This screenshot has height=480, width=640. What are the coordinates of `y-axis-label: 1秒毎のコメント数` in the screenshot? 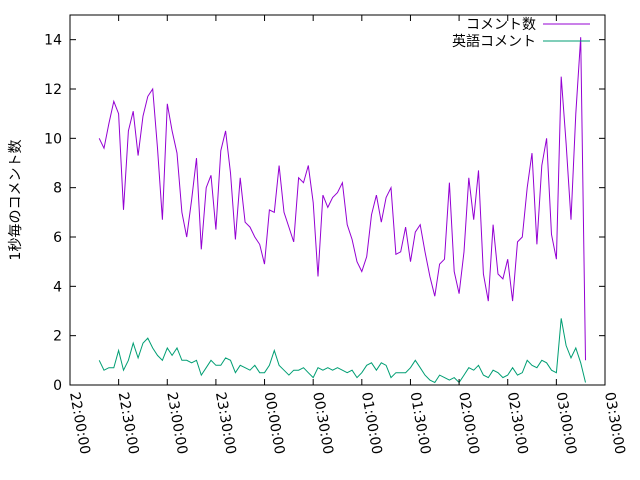 It's located at (16, 200).